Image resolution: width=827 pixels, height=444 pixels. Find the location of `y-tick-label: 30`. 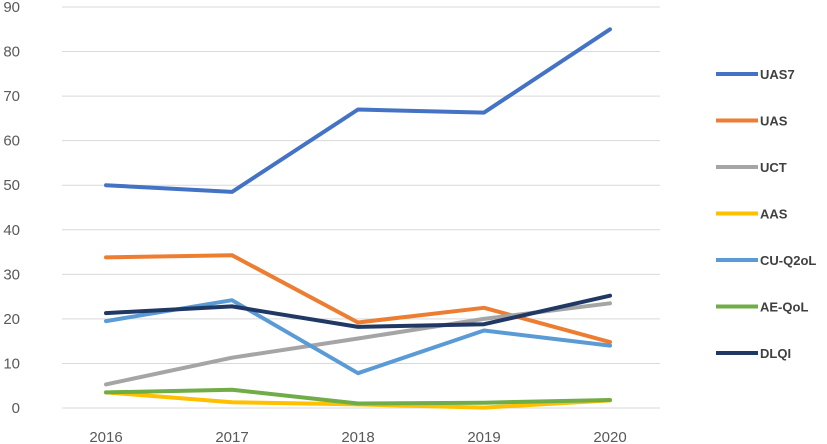

y-tick-label: 30 is located at coordinates (11, 274).